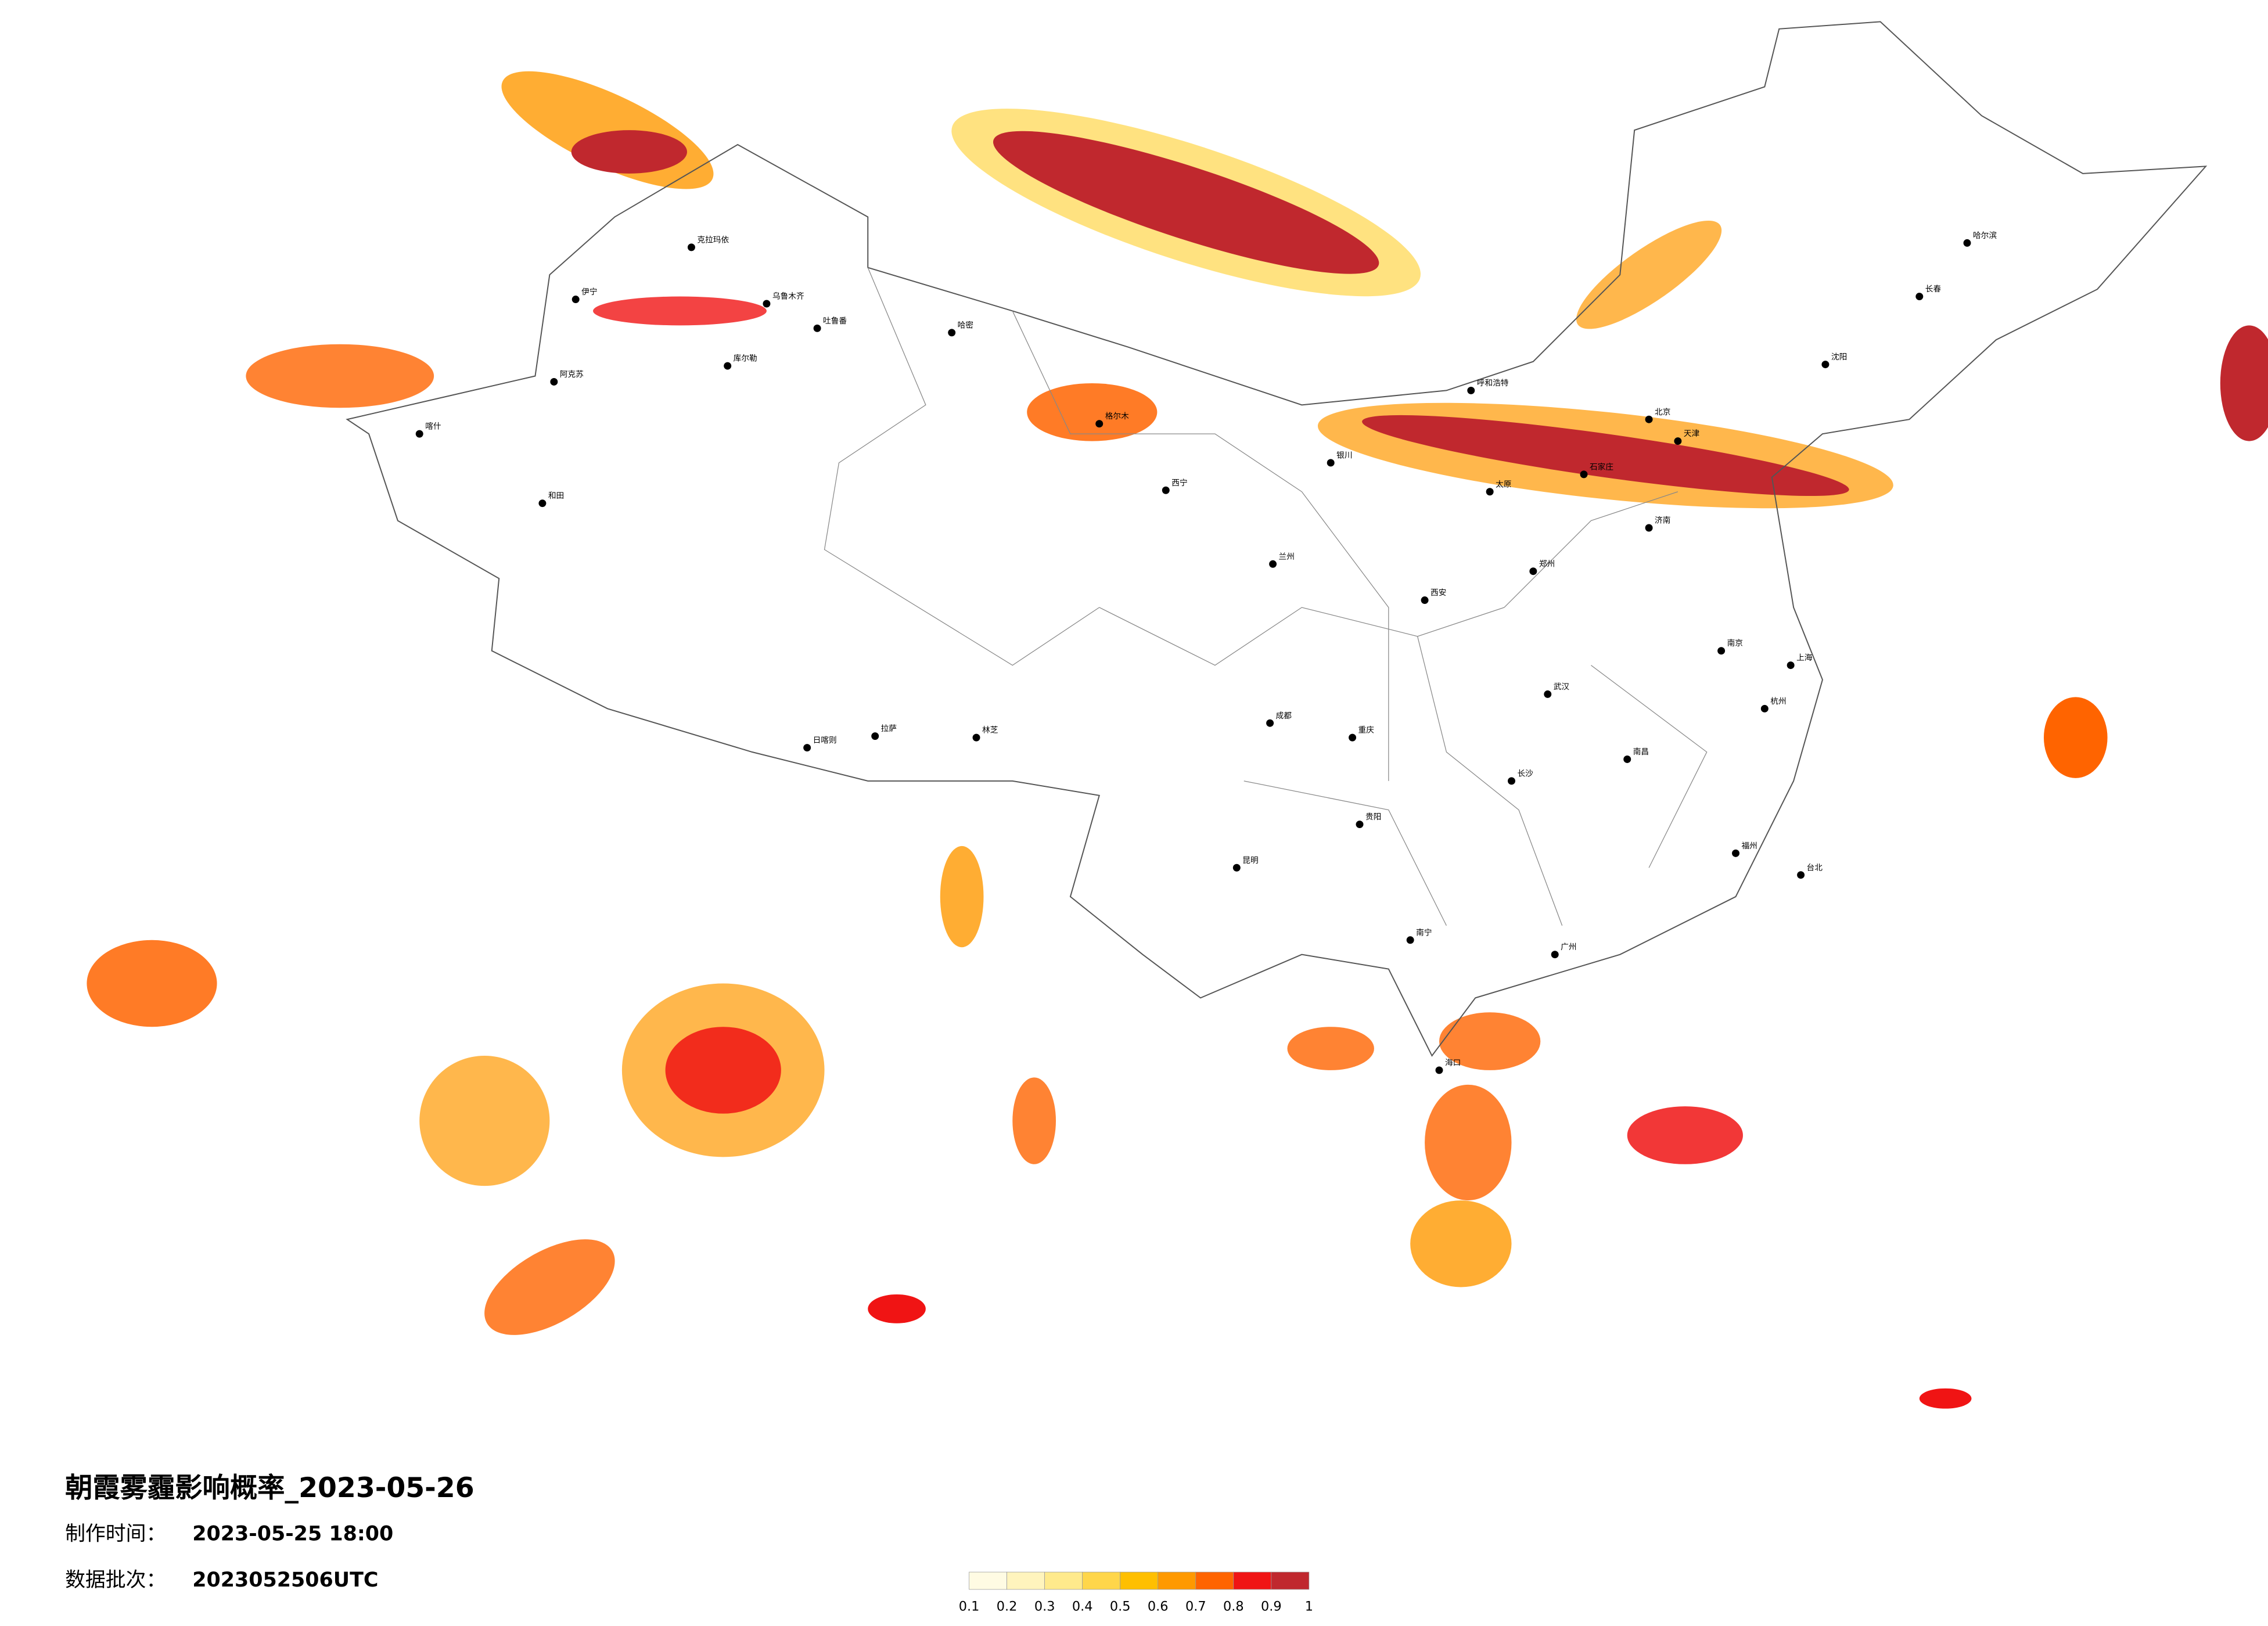  I want to click on city-label: 西宁, so click(1179, 483).